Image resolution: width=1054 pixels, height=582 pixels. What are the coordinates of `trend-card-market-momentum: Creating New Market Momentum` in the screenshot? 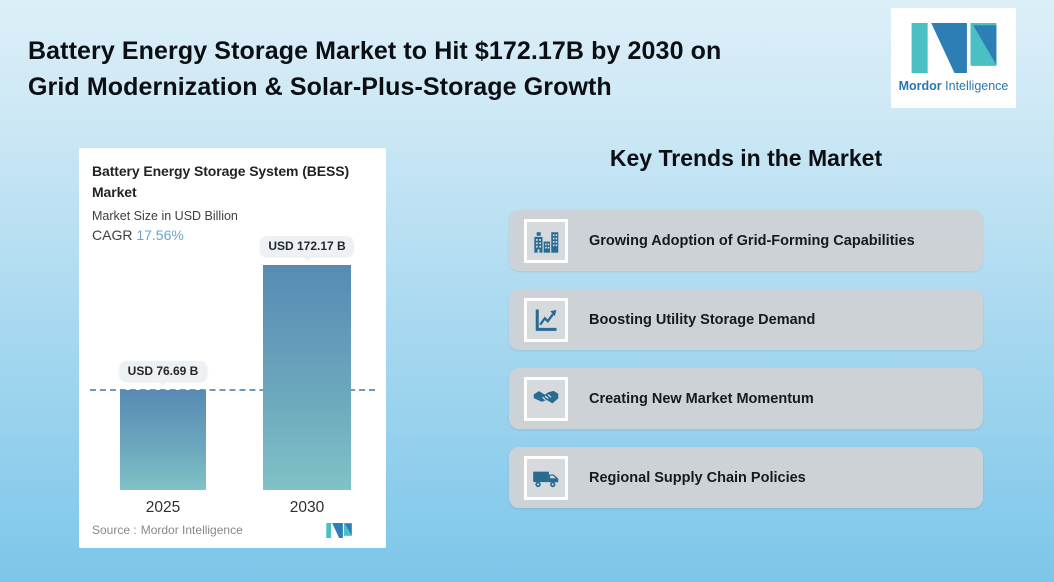 It's located at (746, 398).